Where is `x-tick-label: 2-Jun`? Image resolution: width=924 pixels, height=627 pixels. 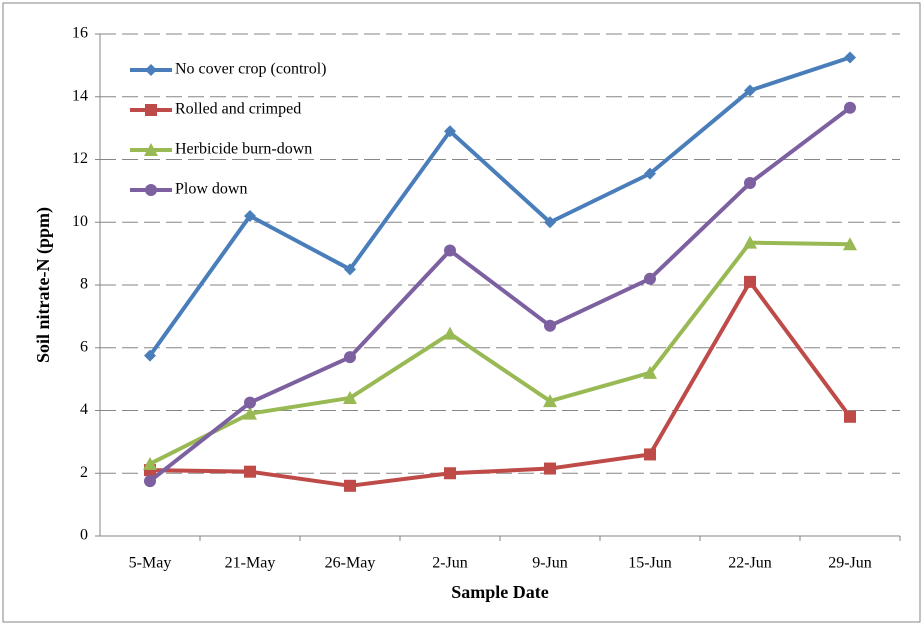
x-tick-label: 2-Jun is located at coordinates (450, 563).